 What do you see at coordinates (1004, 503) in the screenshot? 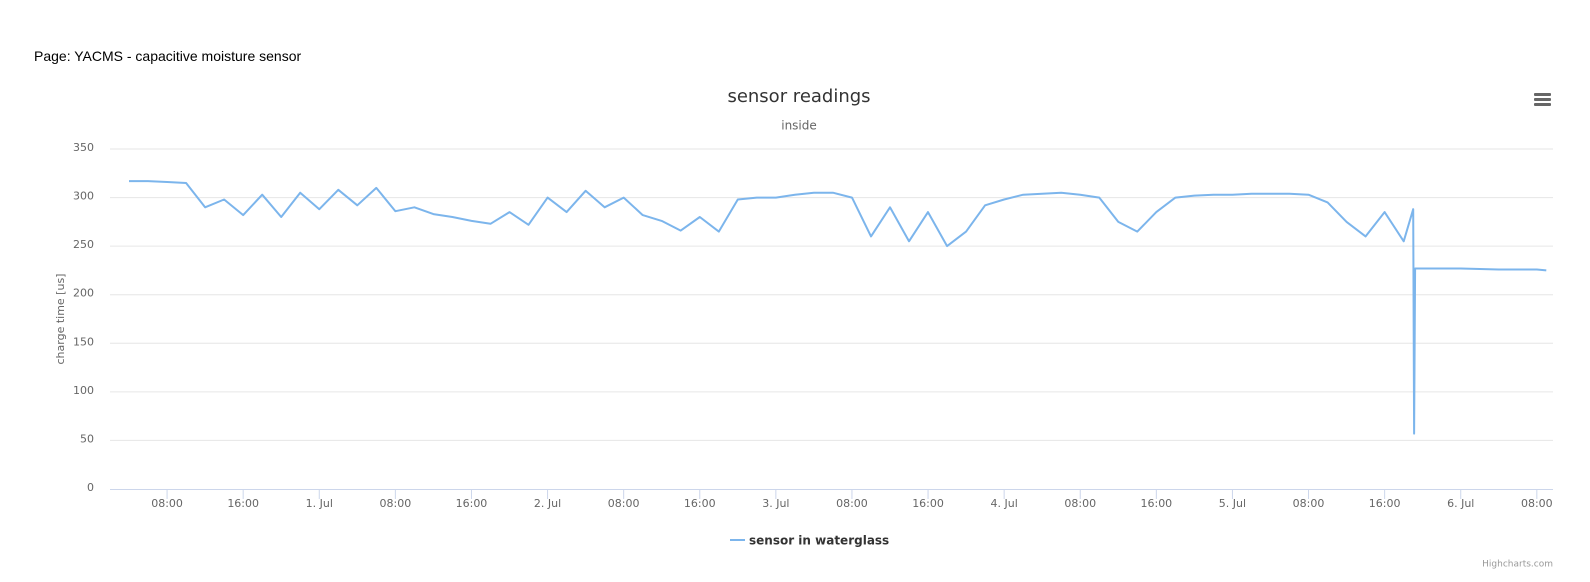
I see `x-tick-label: 4. Jul` at bounding box center [1004, 503].